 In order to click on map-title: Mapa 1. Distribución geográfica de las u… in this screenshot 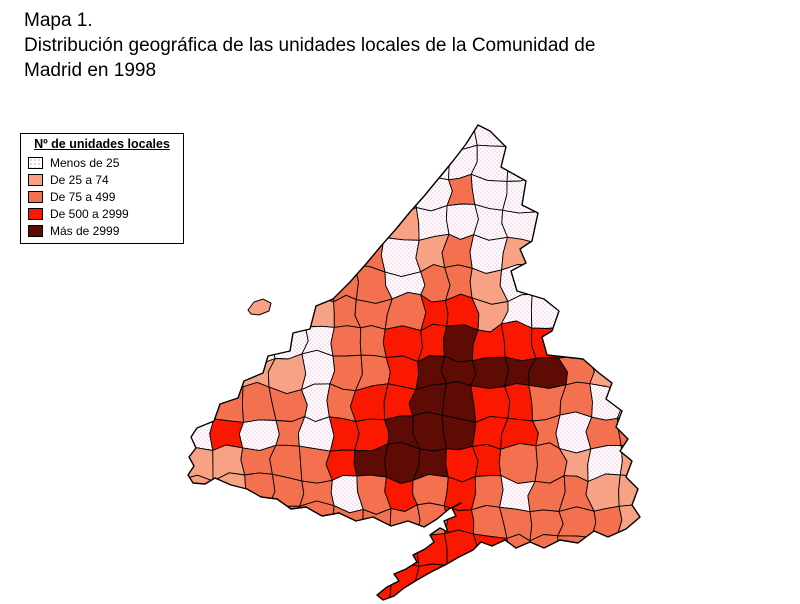, I will do `click(309, 45)`.